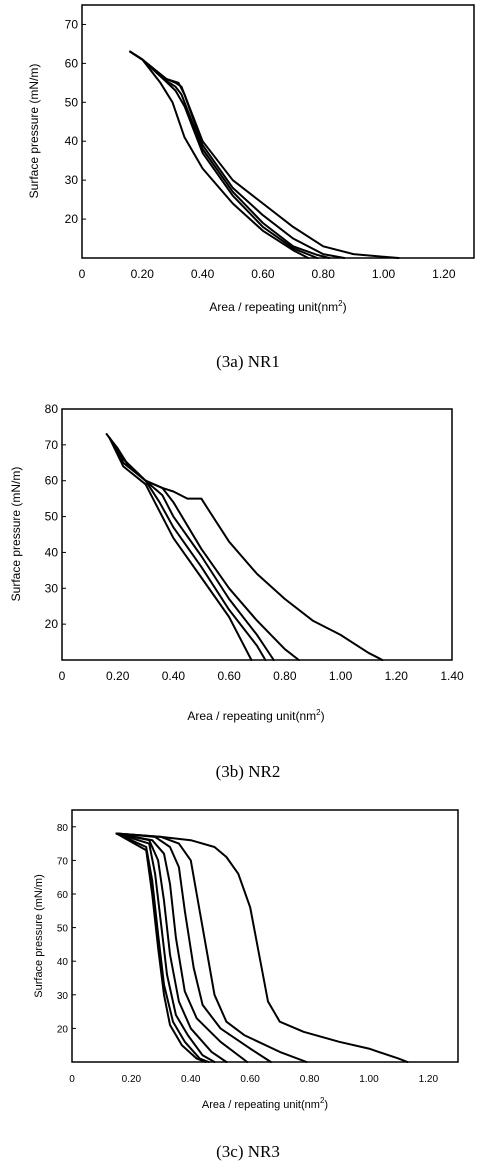 The image size is (496, 1171). Describe the element at coordinates (248, 361) in the screenshot. I see `chart-caption: (3a) NR1` at that location.